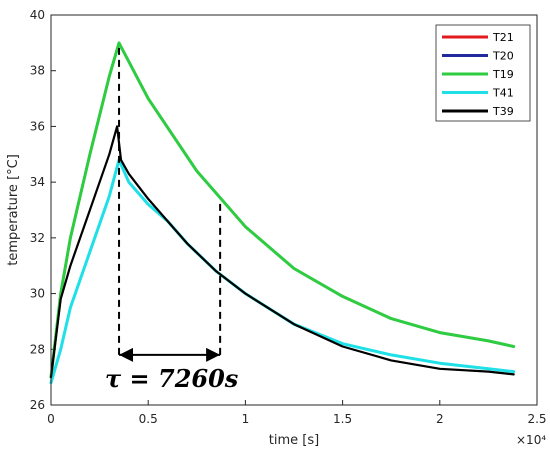  What do you see at coordinates (294, 440) in the screenshot?
I see `x-axis-label: time [s]` at bounding box center [294, 440].